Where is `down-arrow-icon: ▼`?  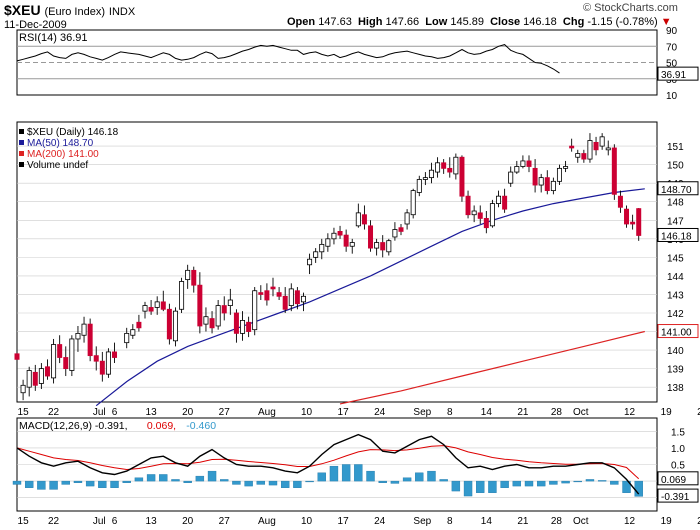
down-arrow-icon: ▼ is located at coordinates (666, 22).